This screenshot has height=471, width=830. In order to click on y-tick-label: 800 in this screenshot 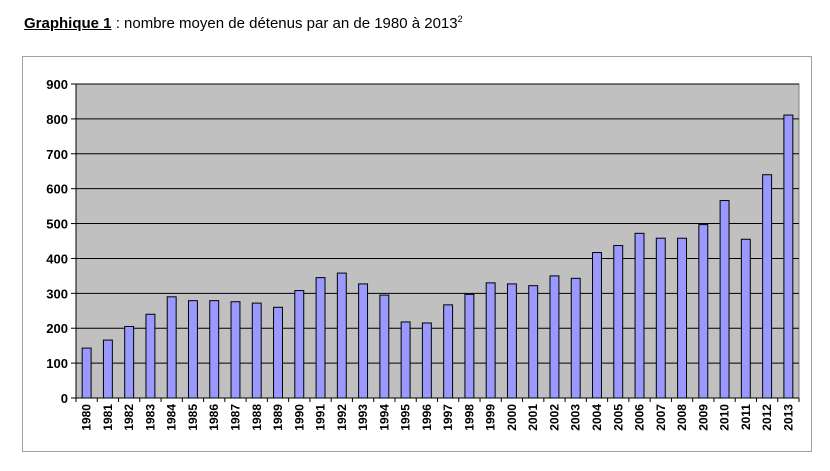, I will do `click(57, 119)`.